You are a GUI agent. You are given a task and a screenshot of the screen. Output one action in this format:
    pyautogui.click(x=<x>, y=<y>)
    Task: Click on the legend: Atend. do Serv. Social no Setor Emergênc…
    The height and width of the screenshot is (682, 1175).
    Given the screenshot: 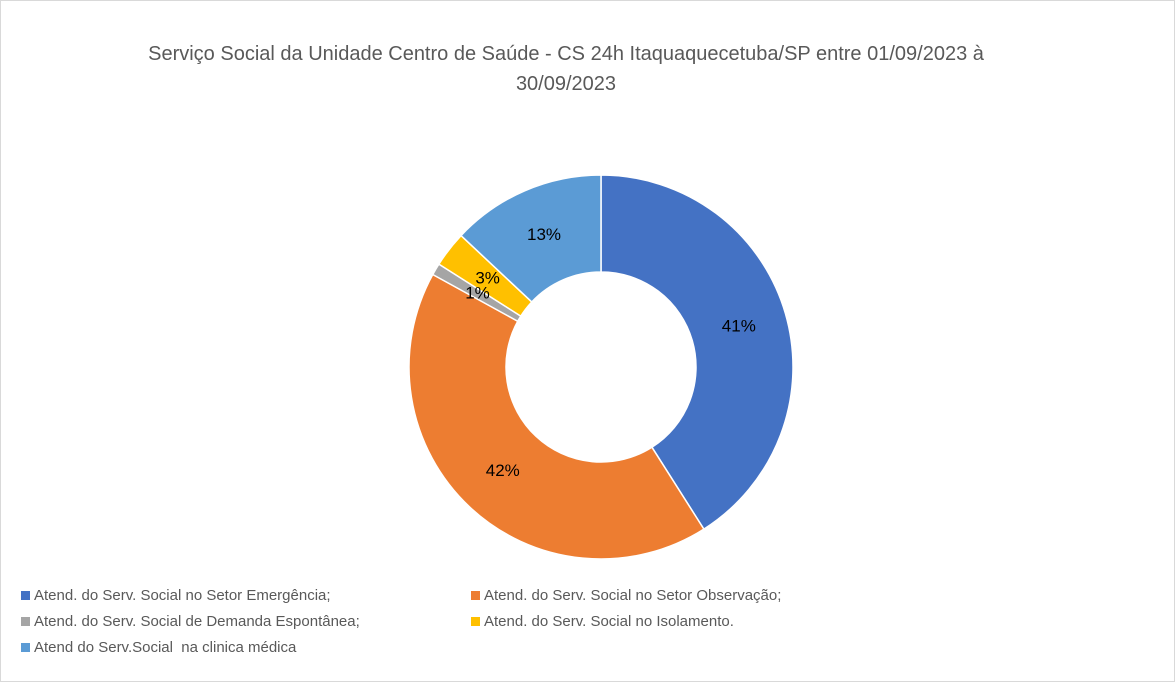 What is the action you would take?
    pyautogui.click(x=481, y=621)
    